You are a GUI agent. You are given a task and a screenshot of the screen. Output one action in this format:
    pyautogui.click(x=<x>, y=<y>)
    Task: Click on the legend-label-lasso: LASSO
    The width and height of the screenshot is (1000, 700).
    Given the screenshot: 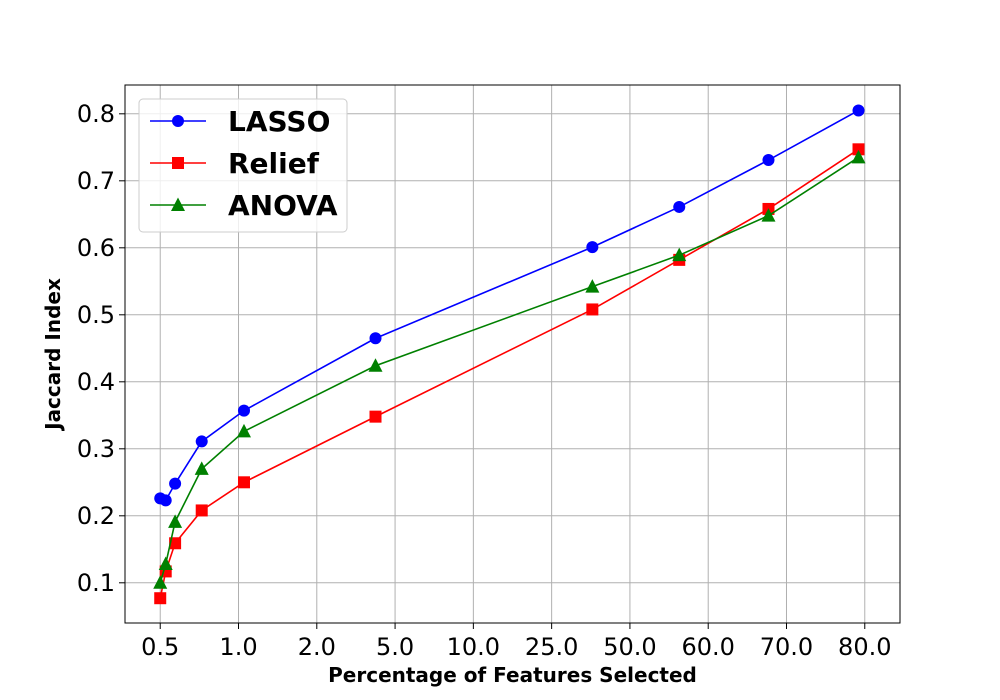 What is the action you would take?
    pyautogui.click(x=279, y=121)
    